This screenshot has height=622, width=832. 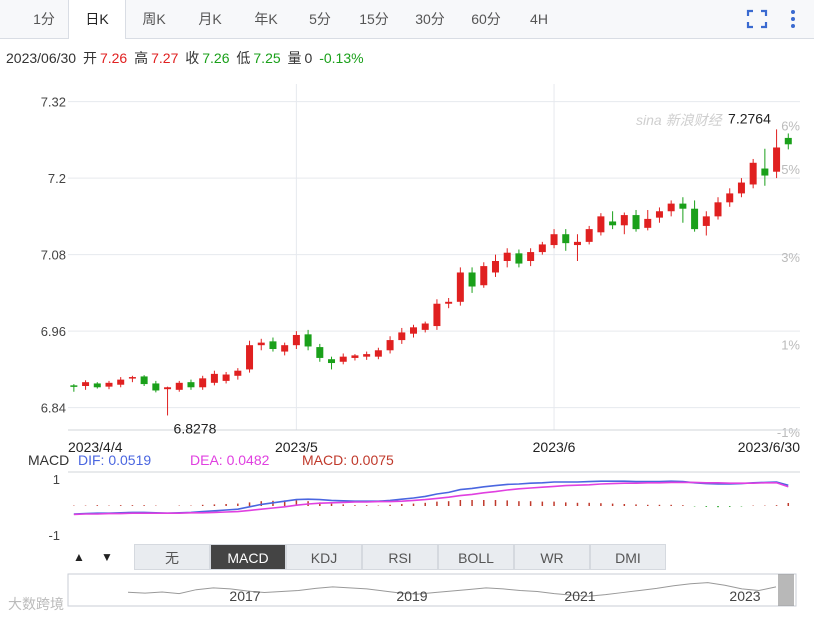 What do you see at coordinates (230, 460) in the screenshot?
I see `macd-dea-label: DEA: 0.0482` at bounding box center [230, 460].